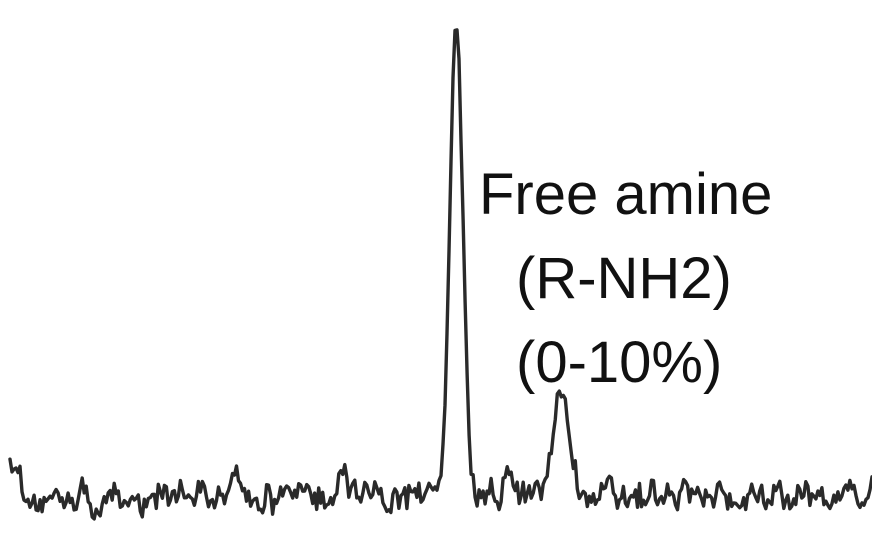 This screenshot has height=546, width=872. Describe the element at coordinates (509, 201) in the screenshot. I see `peak-markers` at that location.